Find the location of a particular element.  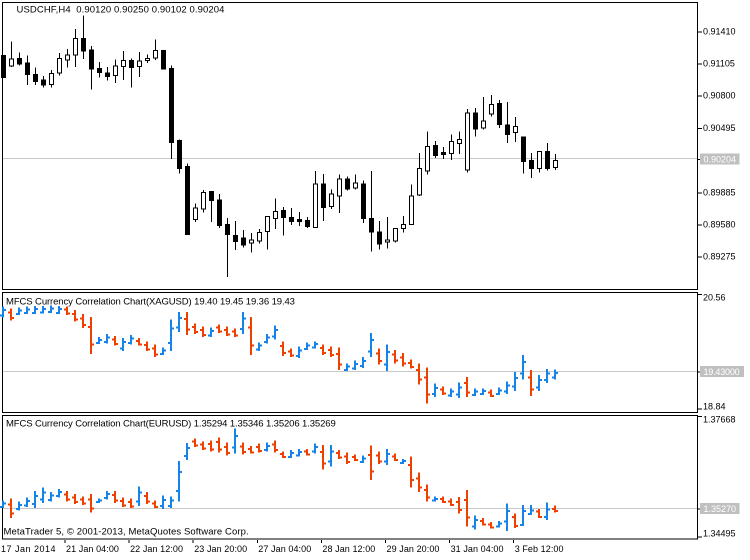

svg-text: 0.90800 is located at coordinates (719, 95).